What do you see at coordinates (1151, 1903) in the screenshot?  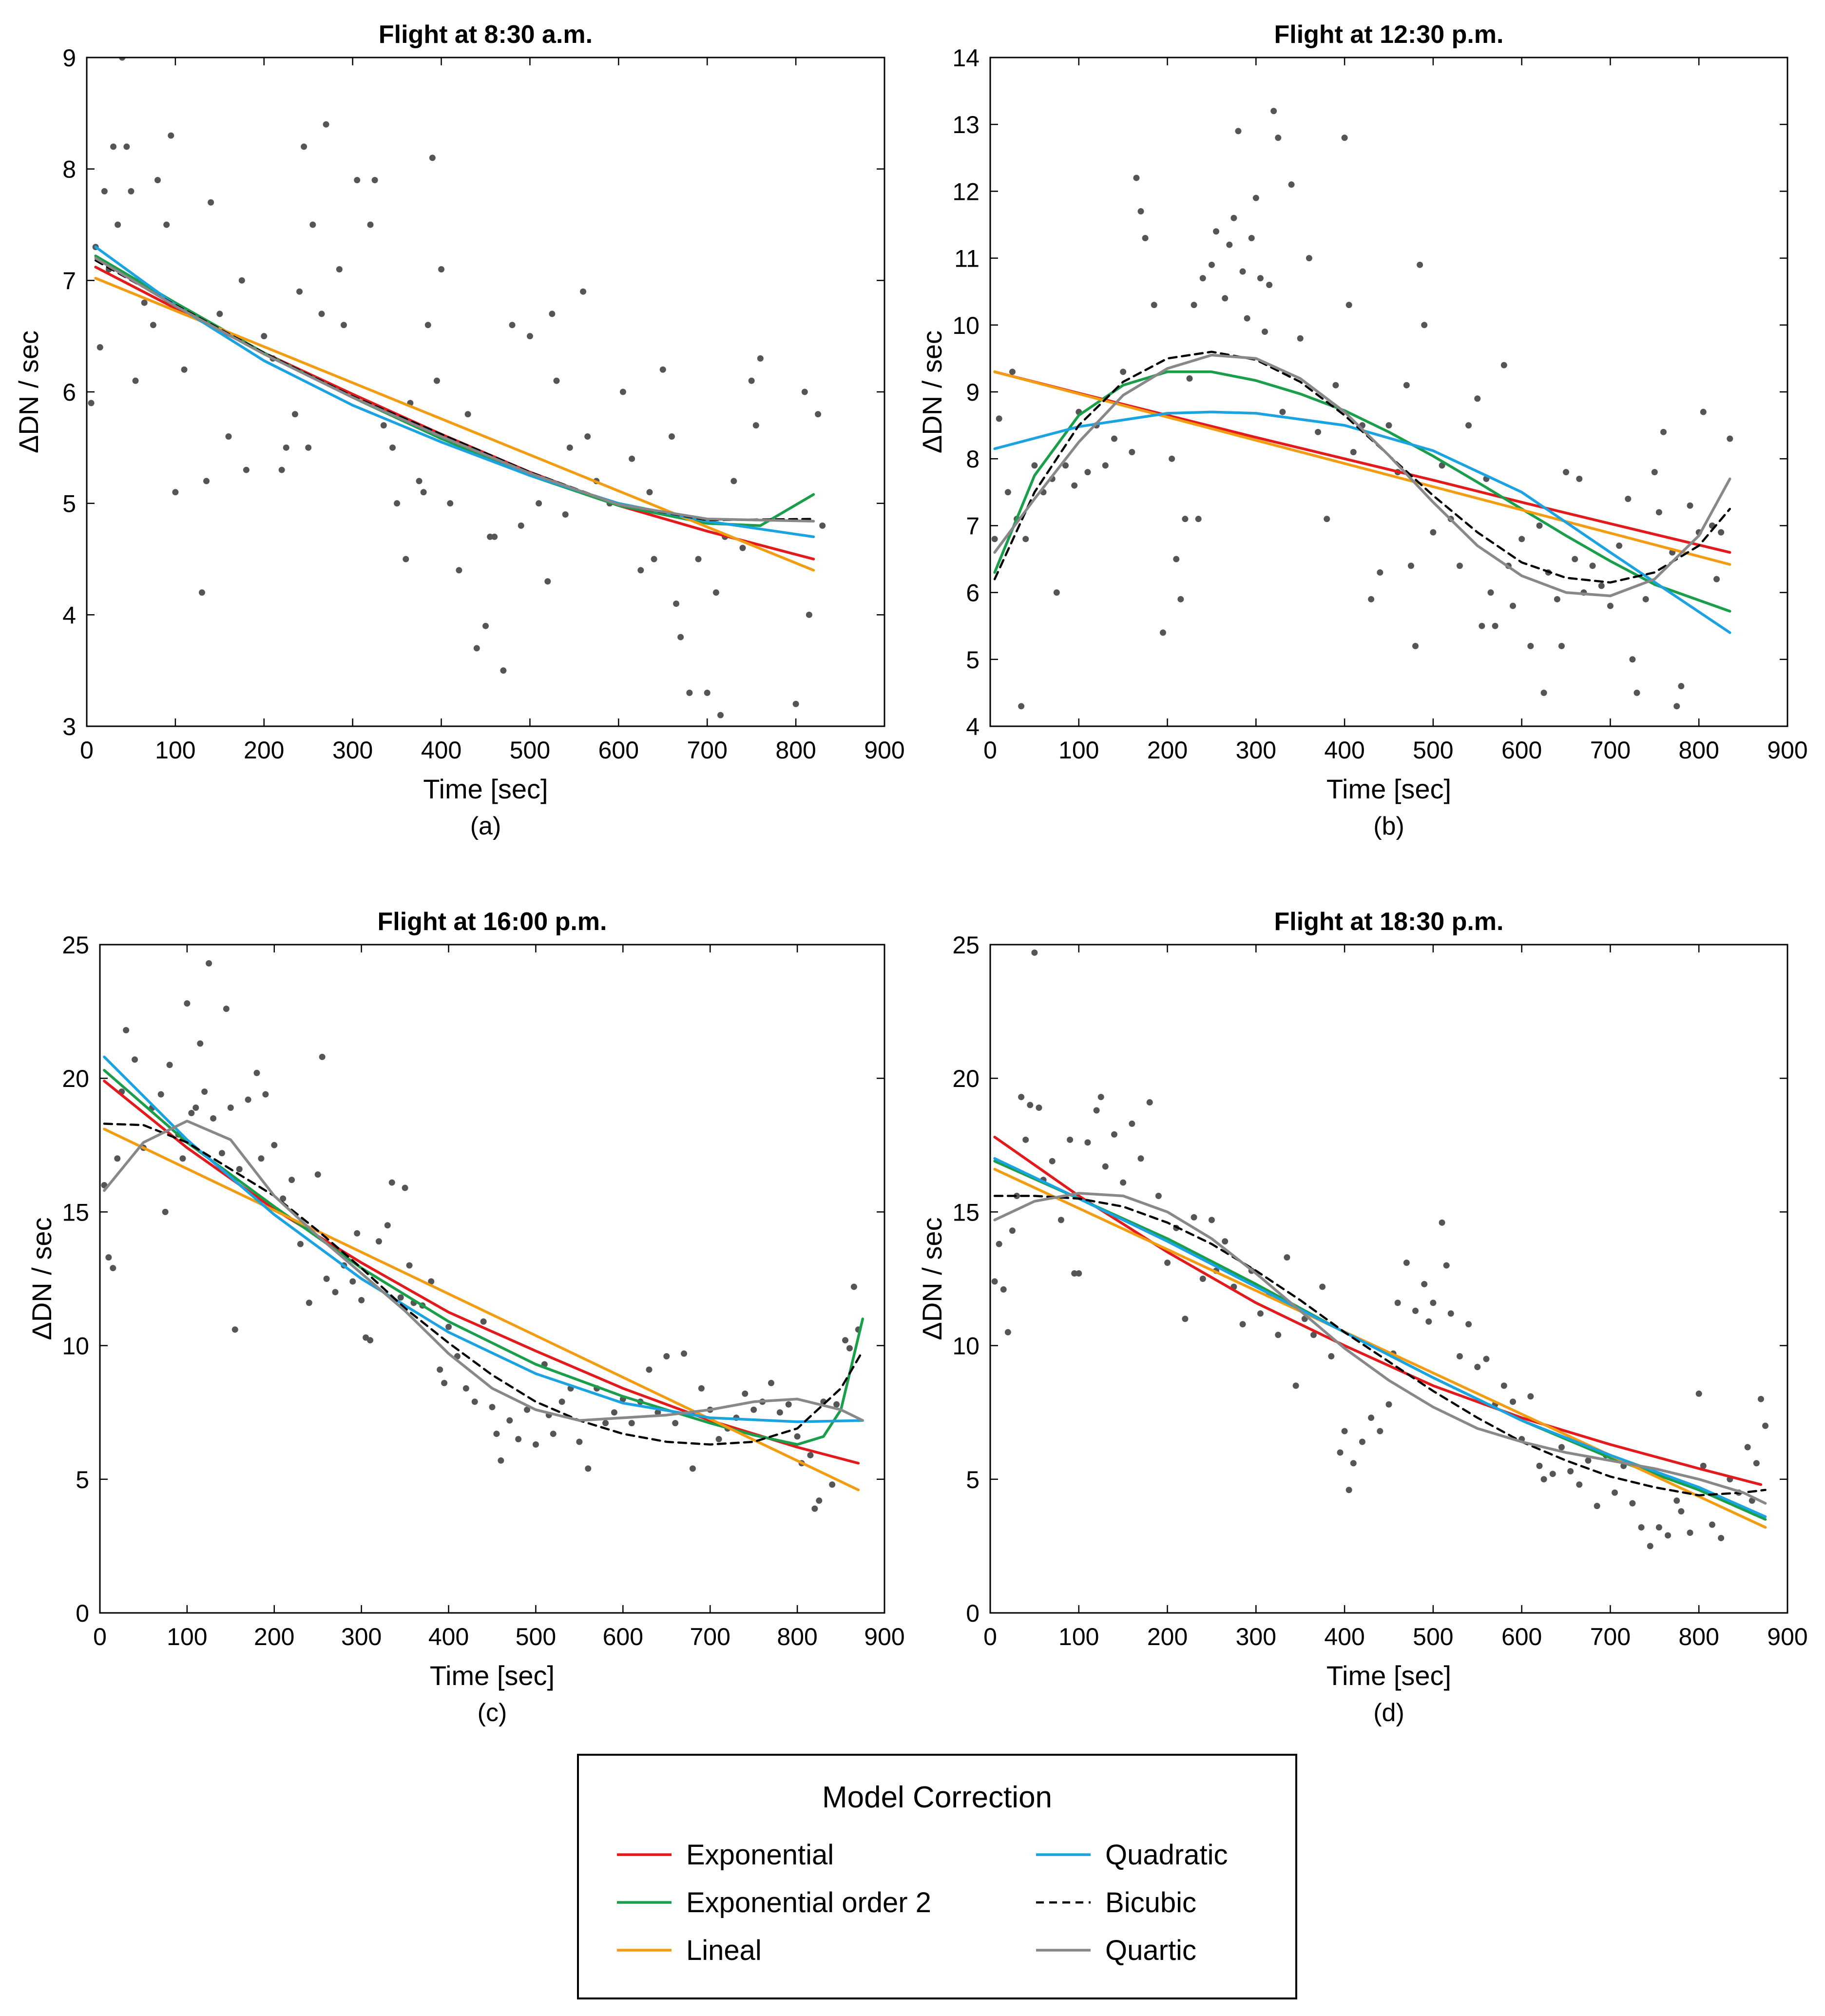 I see `legend-label: Bicubic` at bounding box center [1151, 1903].